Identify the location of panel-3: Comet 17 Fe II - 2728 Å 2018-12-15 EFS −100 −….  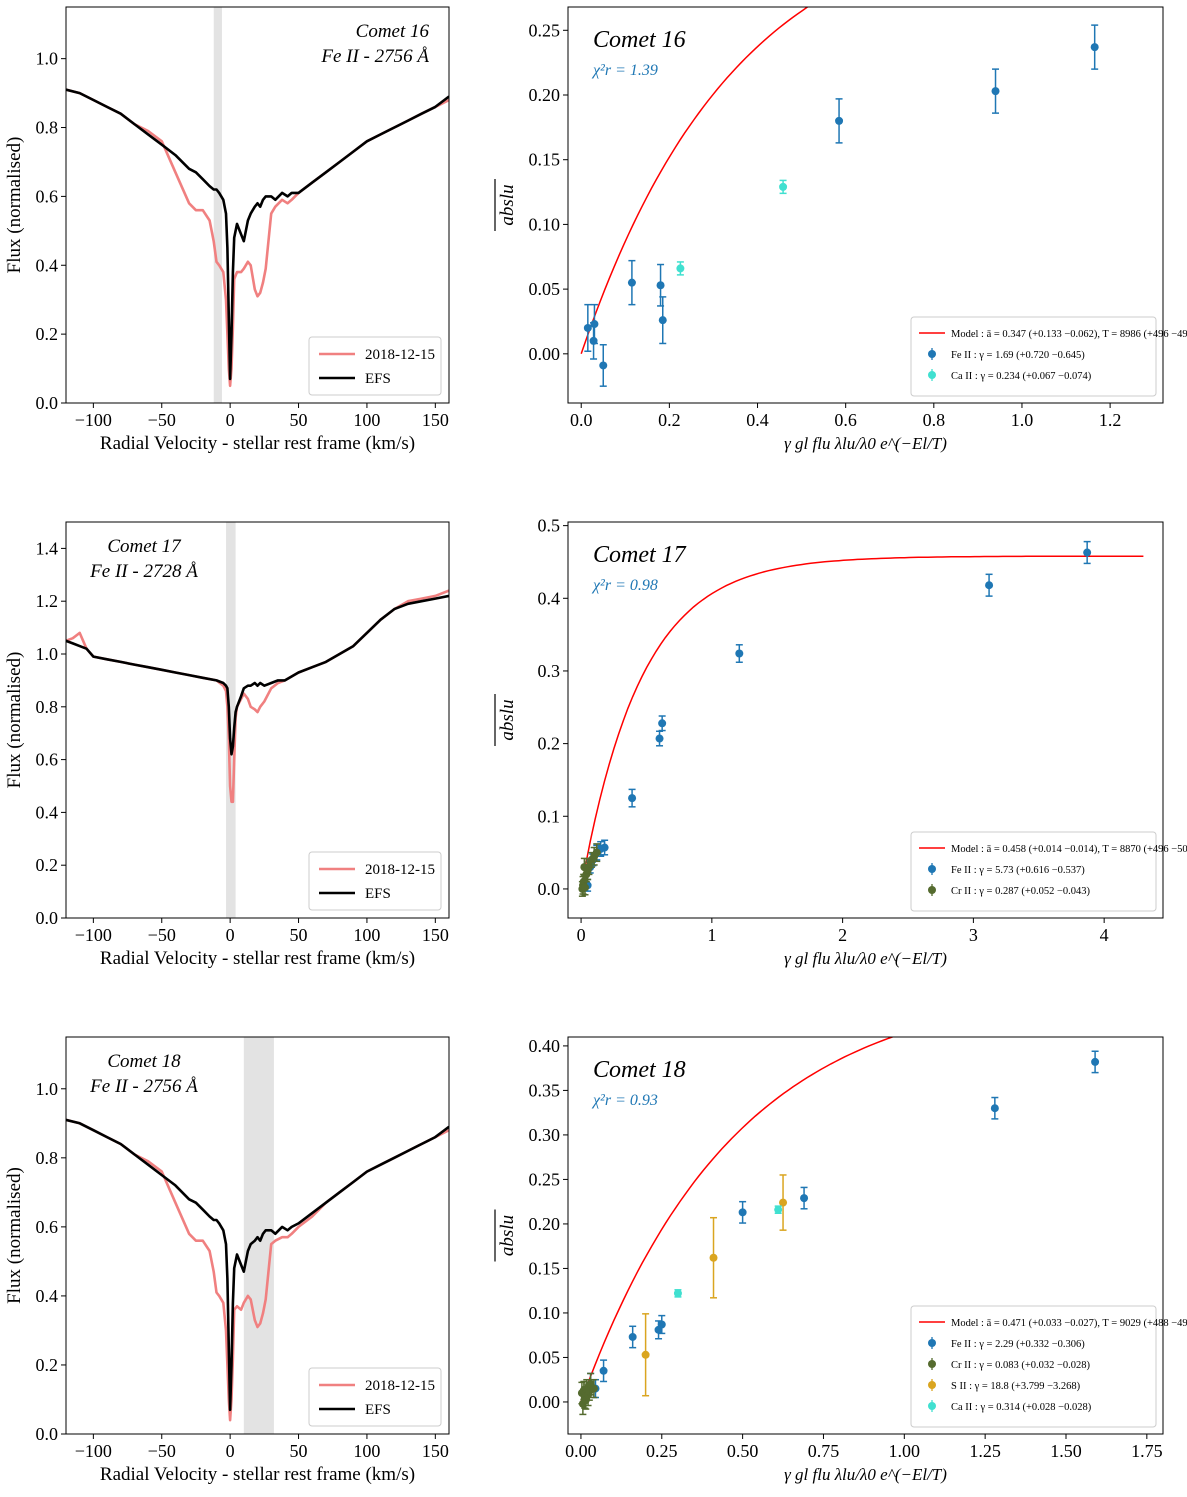
(227, 745).